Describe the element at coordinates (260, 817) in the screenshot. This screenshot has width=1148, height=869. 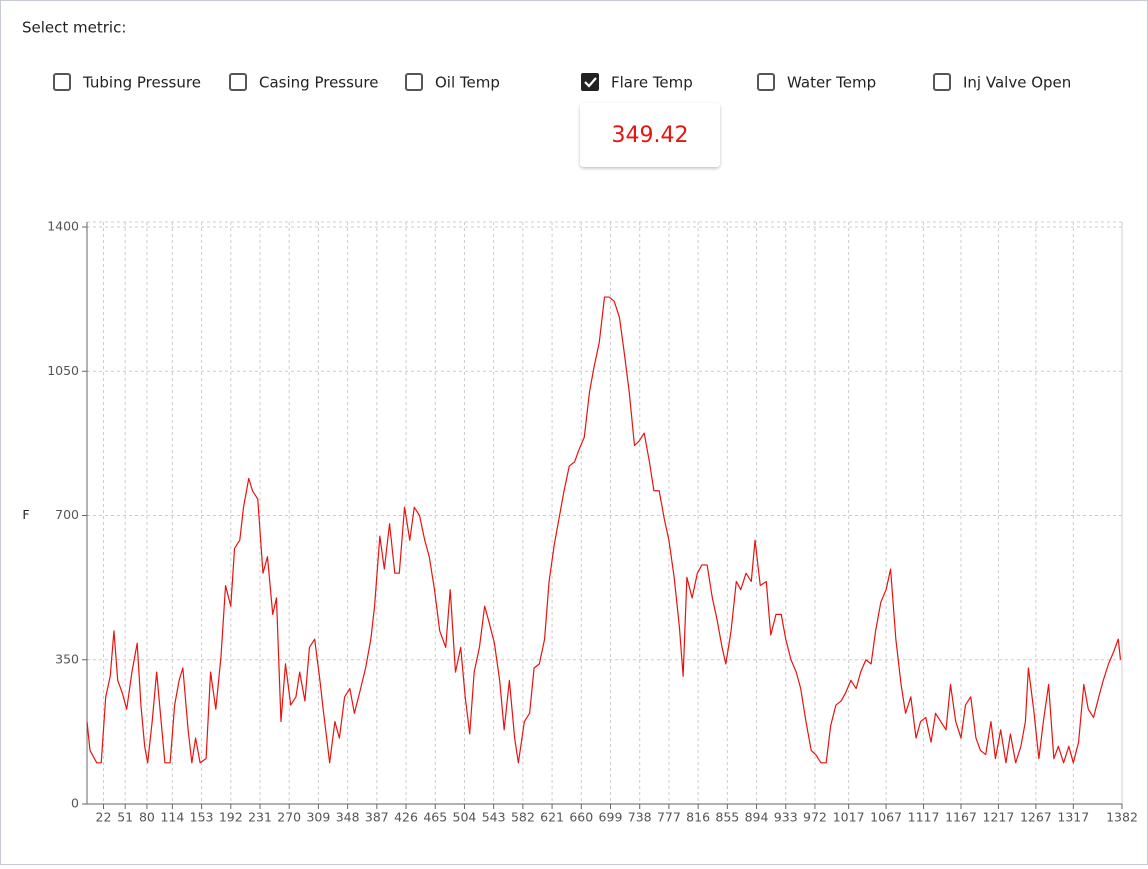
I see `x-tick-label: 231` at that location.